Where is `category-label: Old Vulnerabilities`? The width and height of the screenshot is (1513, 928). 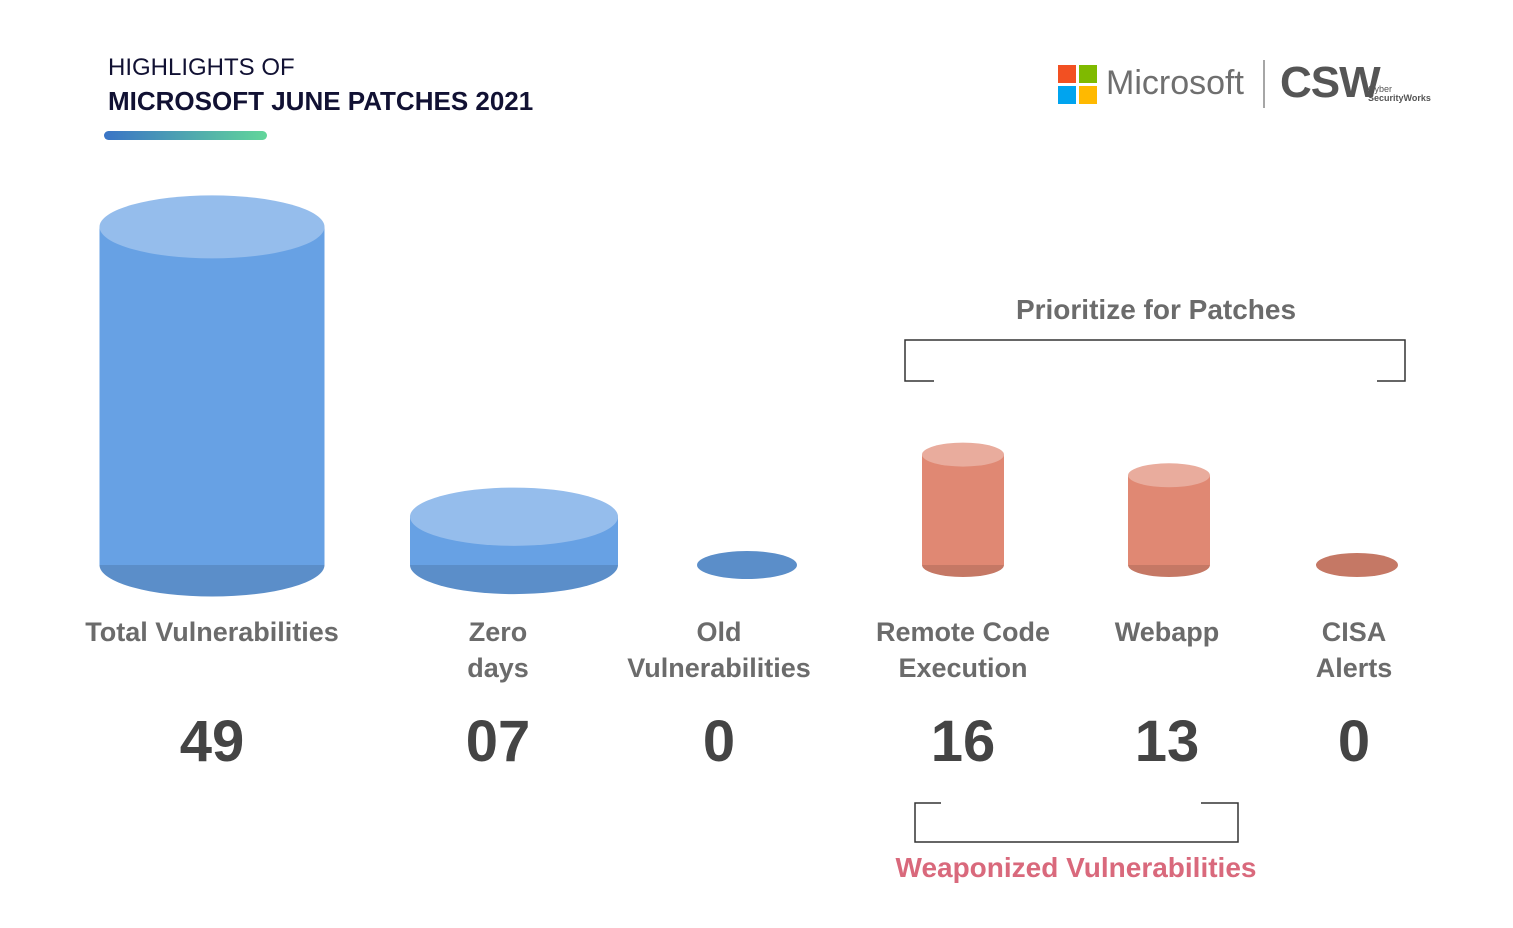 category-label: Old Vulnerabilities is located at coordinates (719, 650).